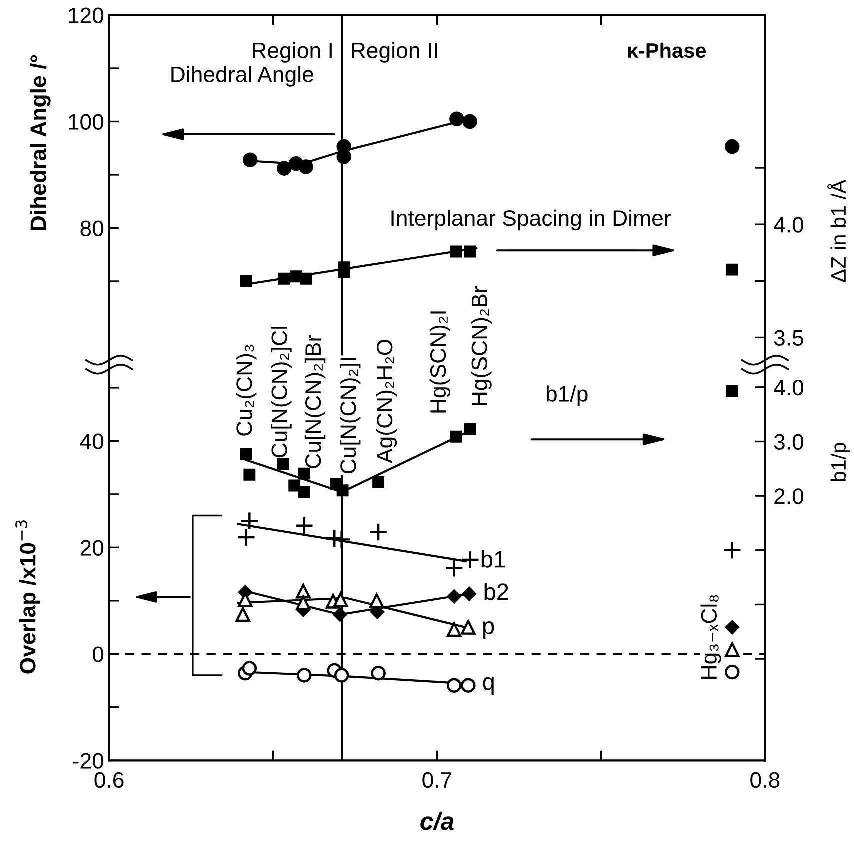 Image resolution: width=854 pixels, height=848 pixels. I want to click on text: Dihedral Angle /°, so click(40, 142).